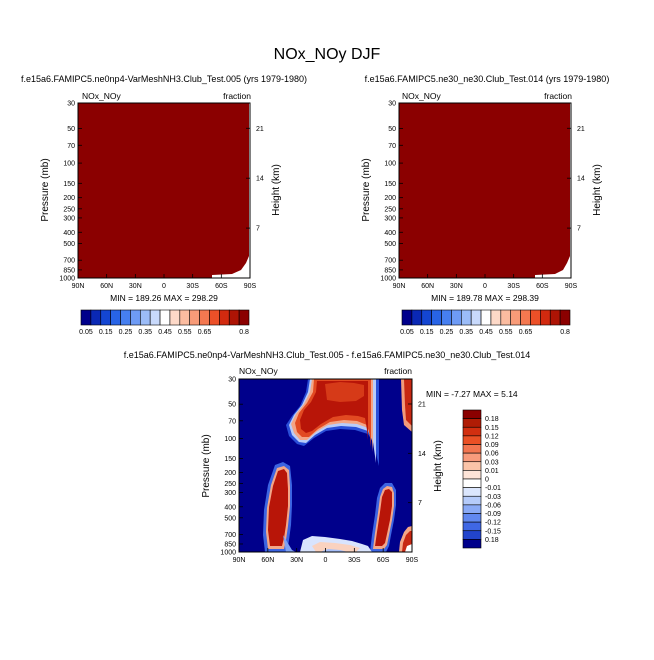  What do you see at coordinates (492, 454) in the screenshot?
I see `colorbar-diff-label: 0.06` at bounding box center [492, 454].